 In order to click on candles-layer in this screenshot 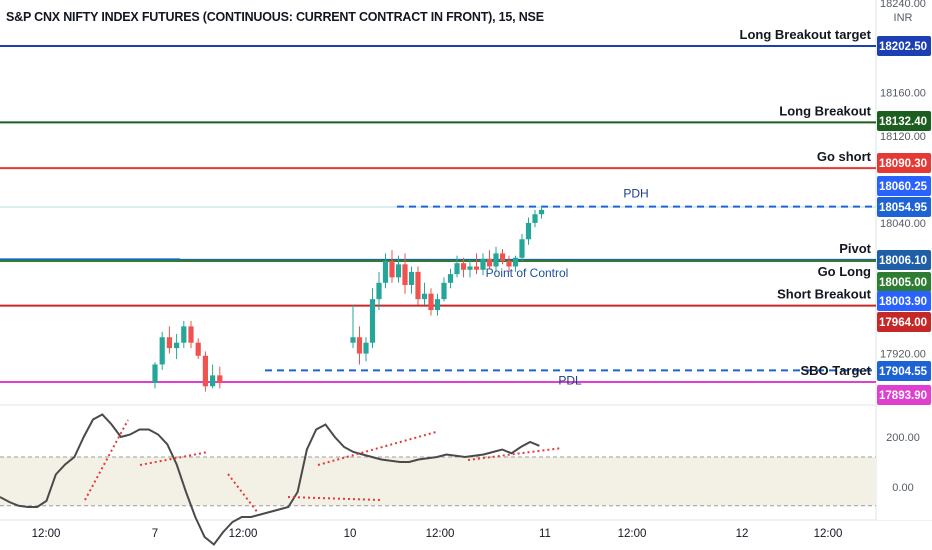, I will do `click(348, 298)`.